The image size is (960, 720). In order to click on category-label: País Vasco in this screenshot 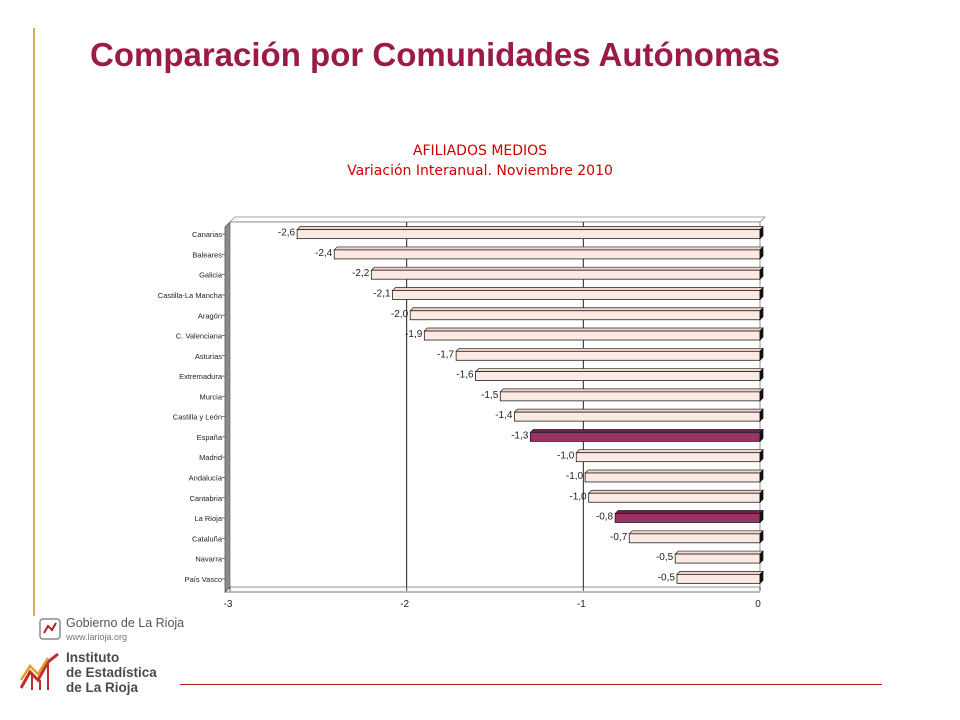, I will do `click(203, 579)`.